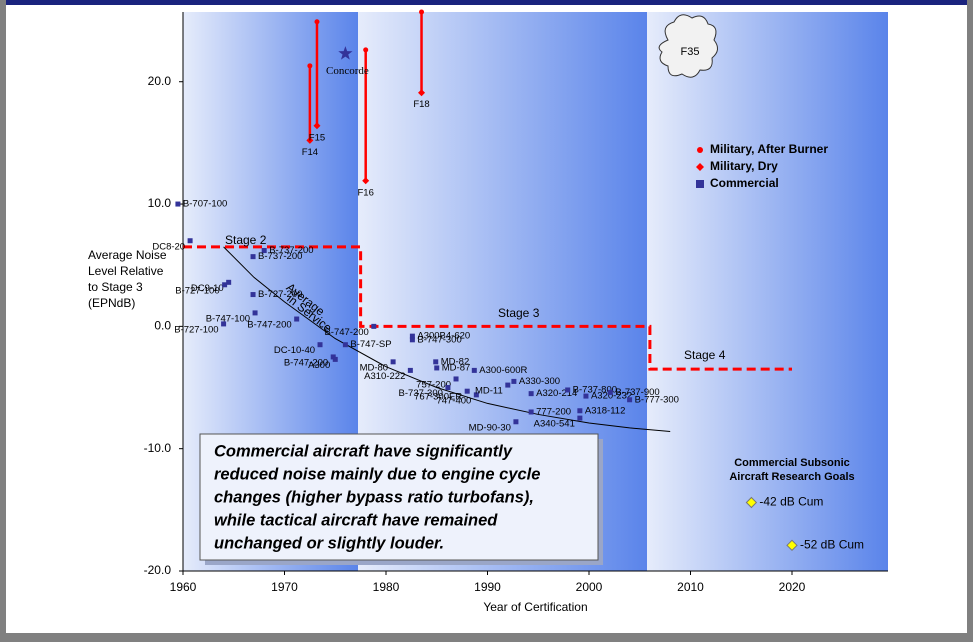 The height and width of the screenshot is (642, 973). What do you see at coordinates (503, 370) in the screenshot?
I see `point-label: A300-600R` at bounding box center [503, 370].